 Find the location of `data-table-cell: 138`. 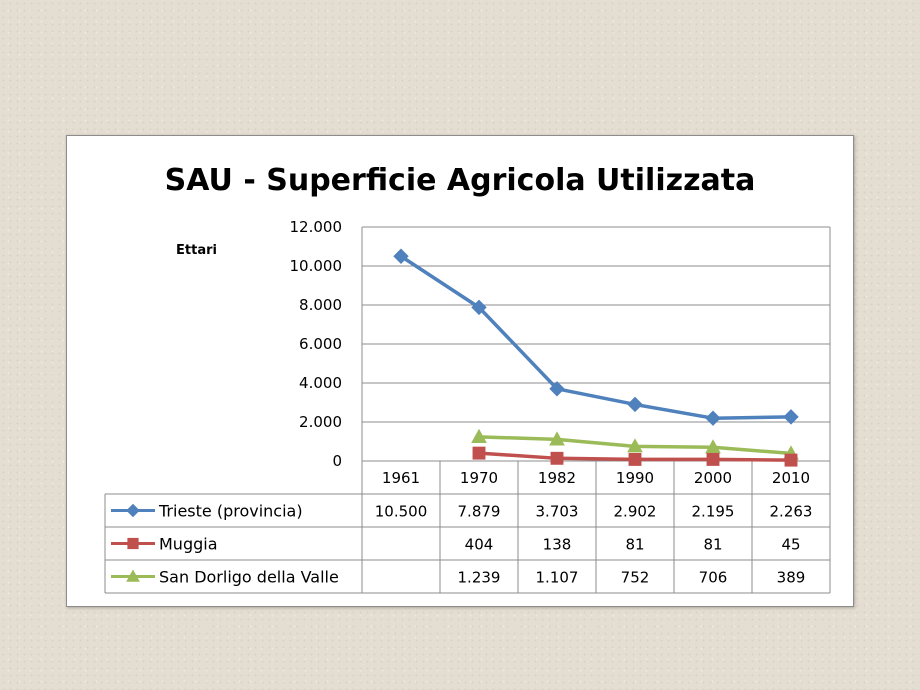

data-table-cell: 138 is located at coordinates (557, 545).